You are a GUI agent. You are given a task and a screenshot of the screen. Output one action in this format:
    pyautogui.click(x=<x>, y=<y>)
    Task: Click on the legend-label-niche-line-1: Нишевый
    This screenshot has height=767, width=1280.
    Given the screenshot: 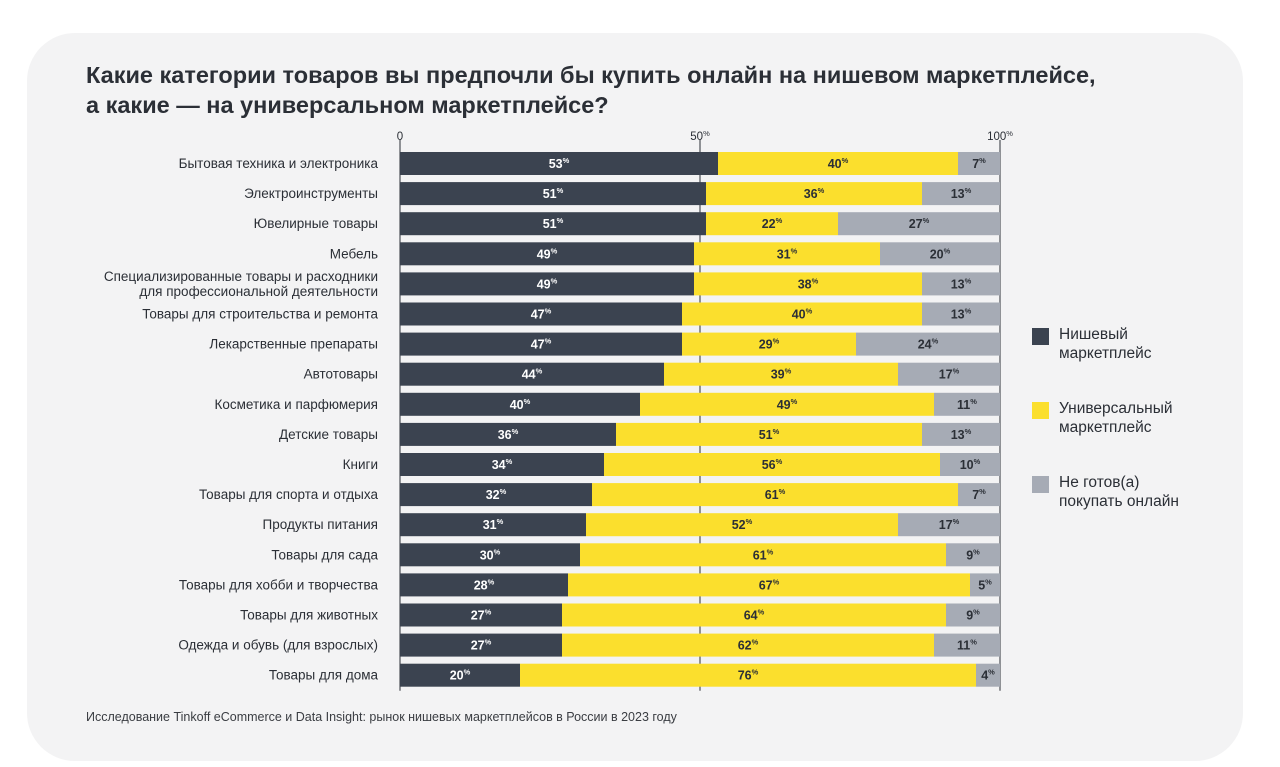 What is the action you would take?
    pyautogui.click(x=1093, y=334)
    